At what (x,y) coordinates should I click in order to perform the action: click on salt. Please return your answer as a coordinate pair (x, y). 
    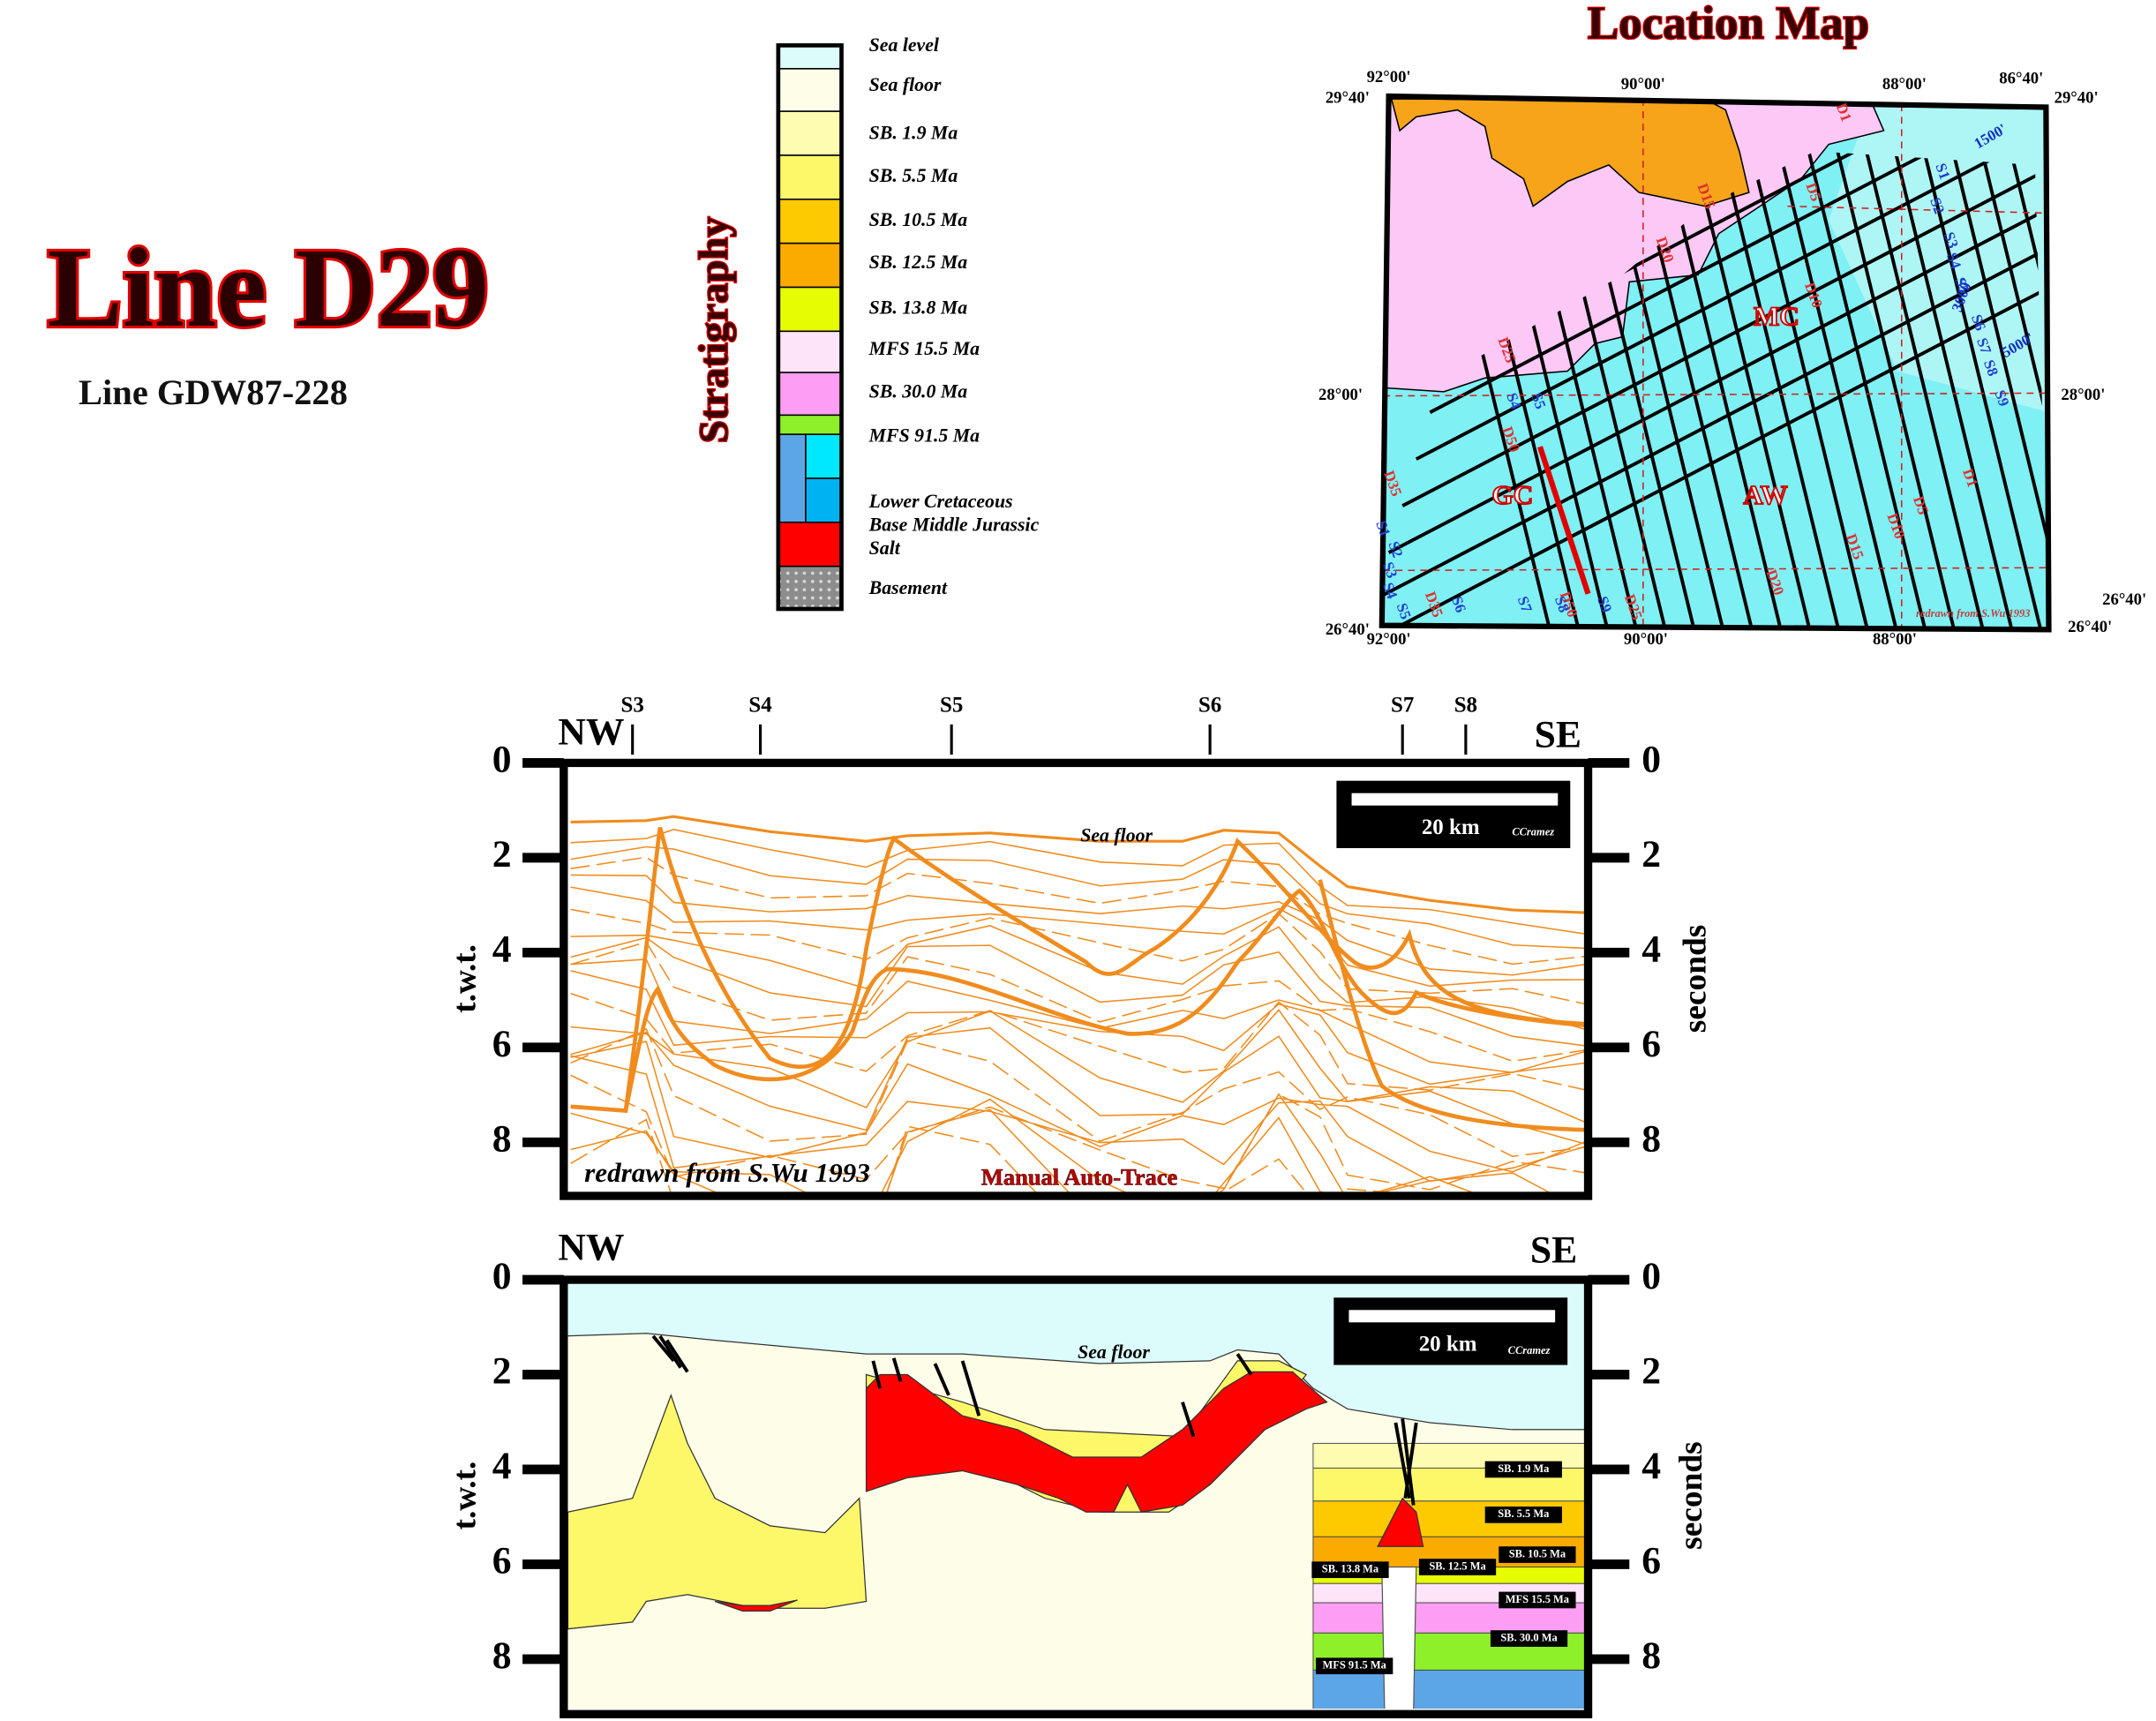
    Looking at the image, I should click on (1096, 1442).